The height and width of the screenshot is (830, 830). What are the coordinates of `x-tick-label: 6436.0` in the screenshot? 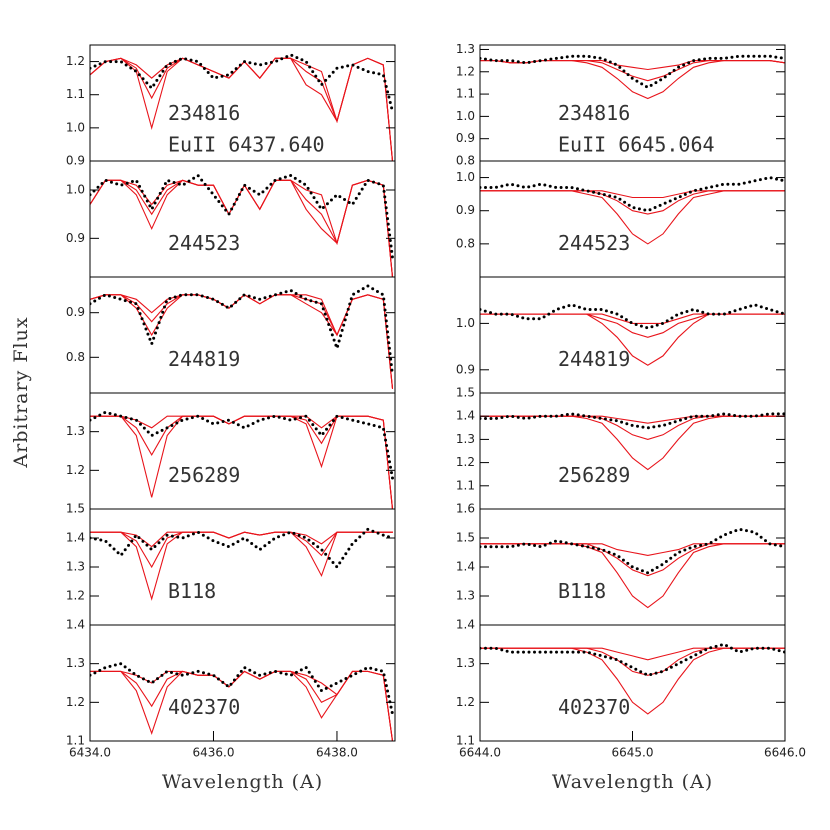 It's located at (213, 753).